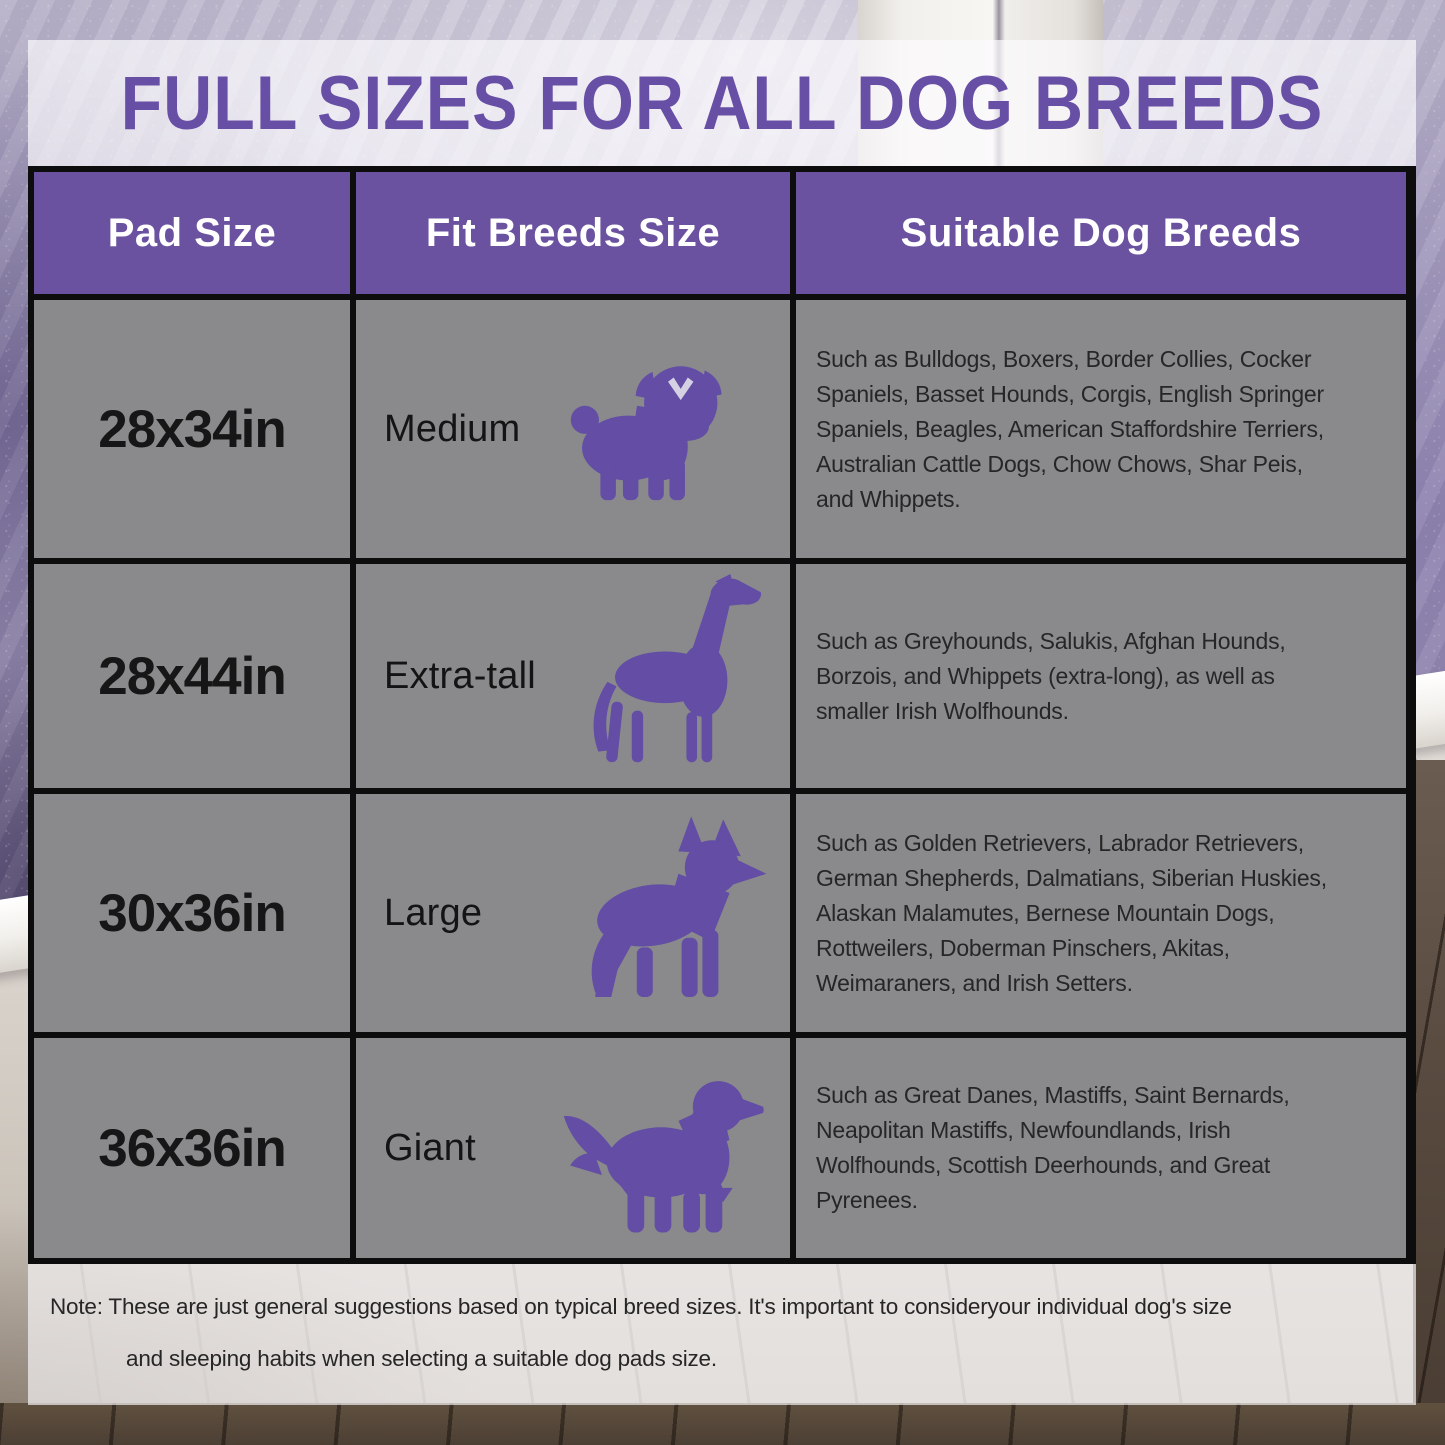 This screenshot has width=1445, height=1445. I want to click on header-label: Pad Size, so click(192, 232).